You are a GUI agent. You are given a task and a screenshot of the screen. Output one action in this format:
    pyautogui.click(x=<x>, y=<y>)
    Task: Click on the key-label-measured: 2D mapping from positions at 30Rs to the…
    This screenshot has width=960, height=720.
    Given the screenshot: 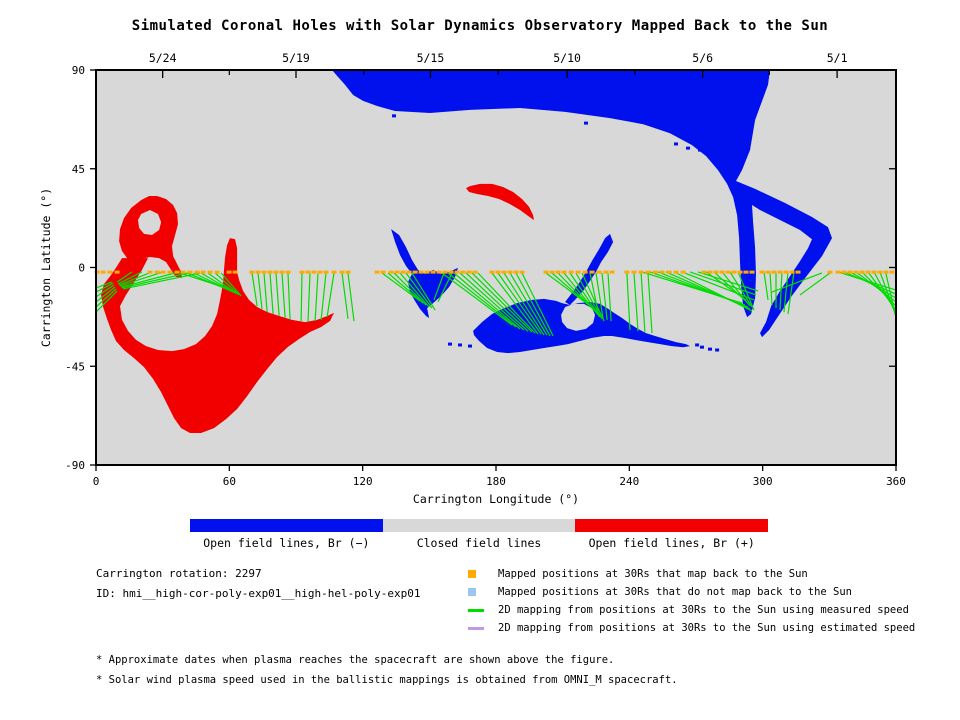 What is the action you would take?
    pyautogui.click(x=703, y=610)
    